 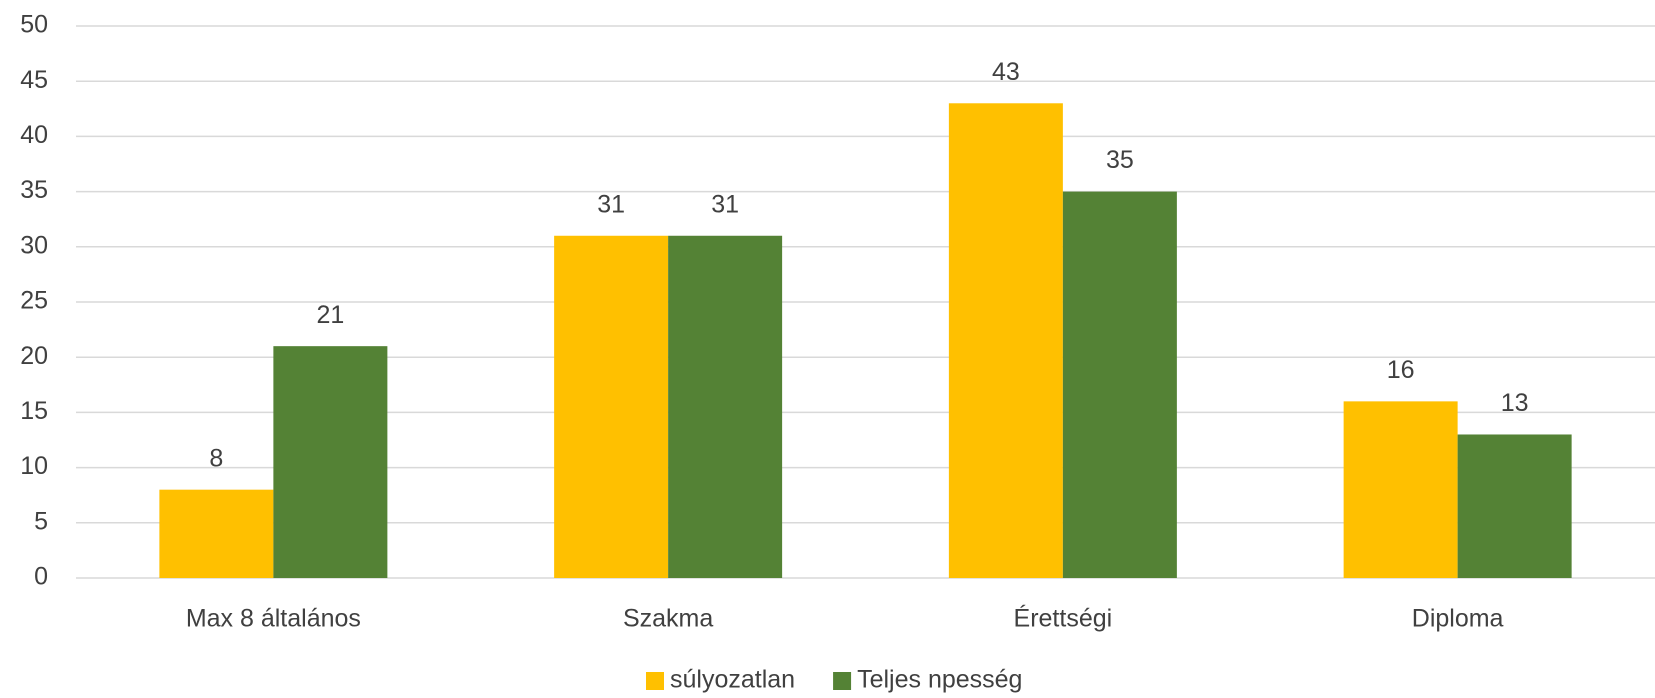 I want to click on y-tick-label: 25, so click(x=34, y=301).